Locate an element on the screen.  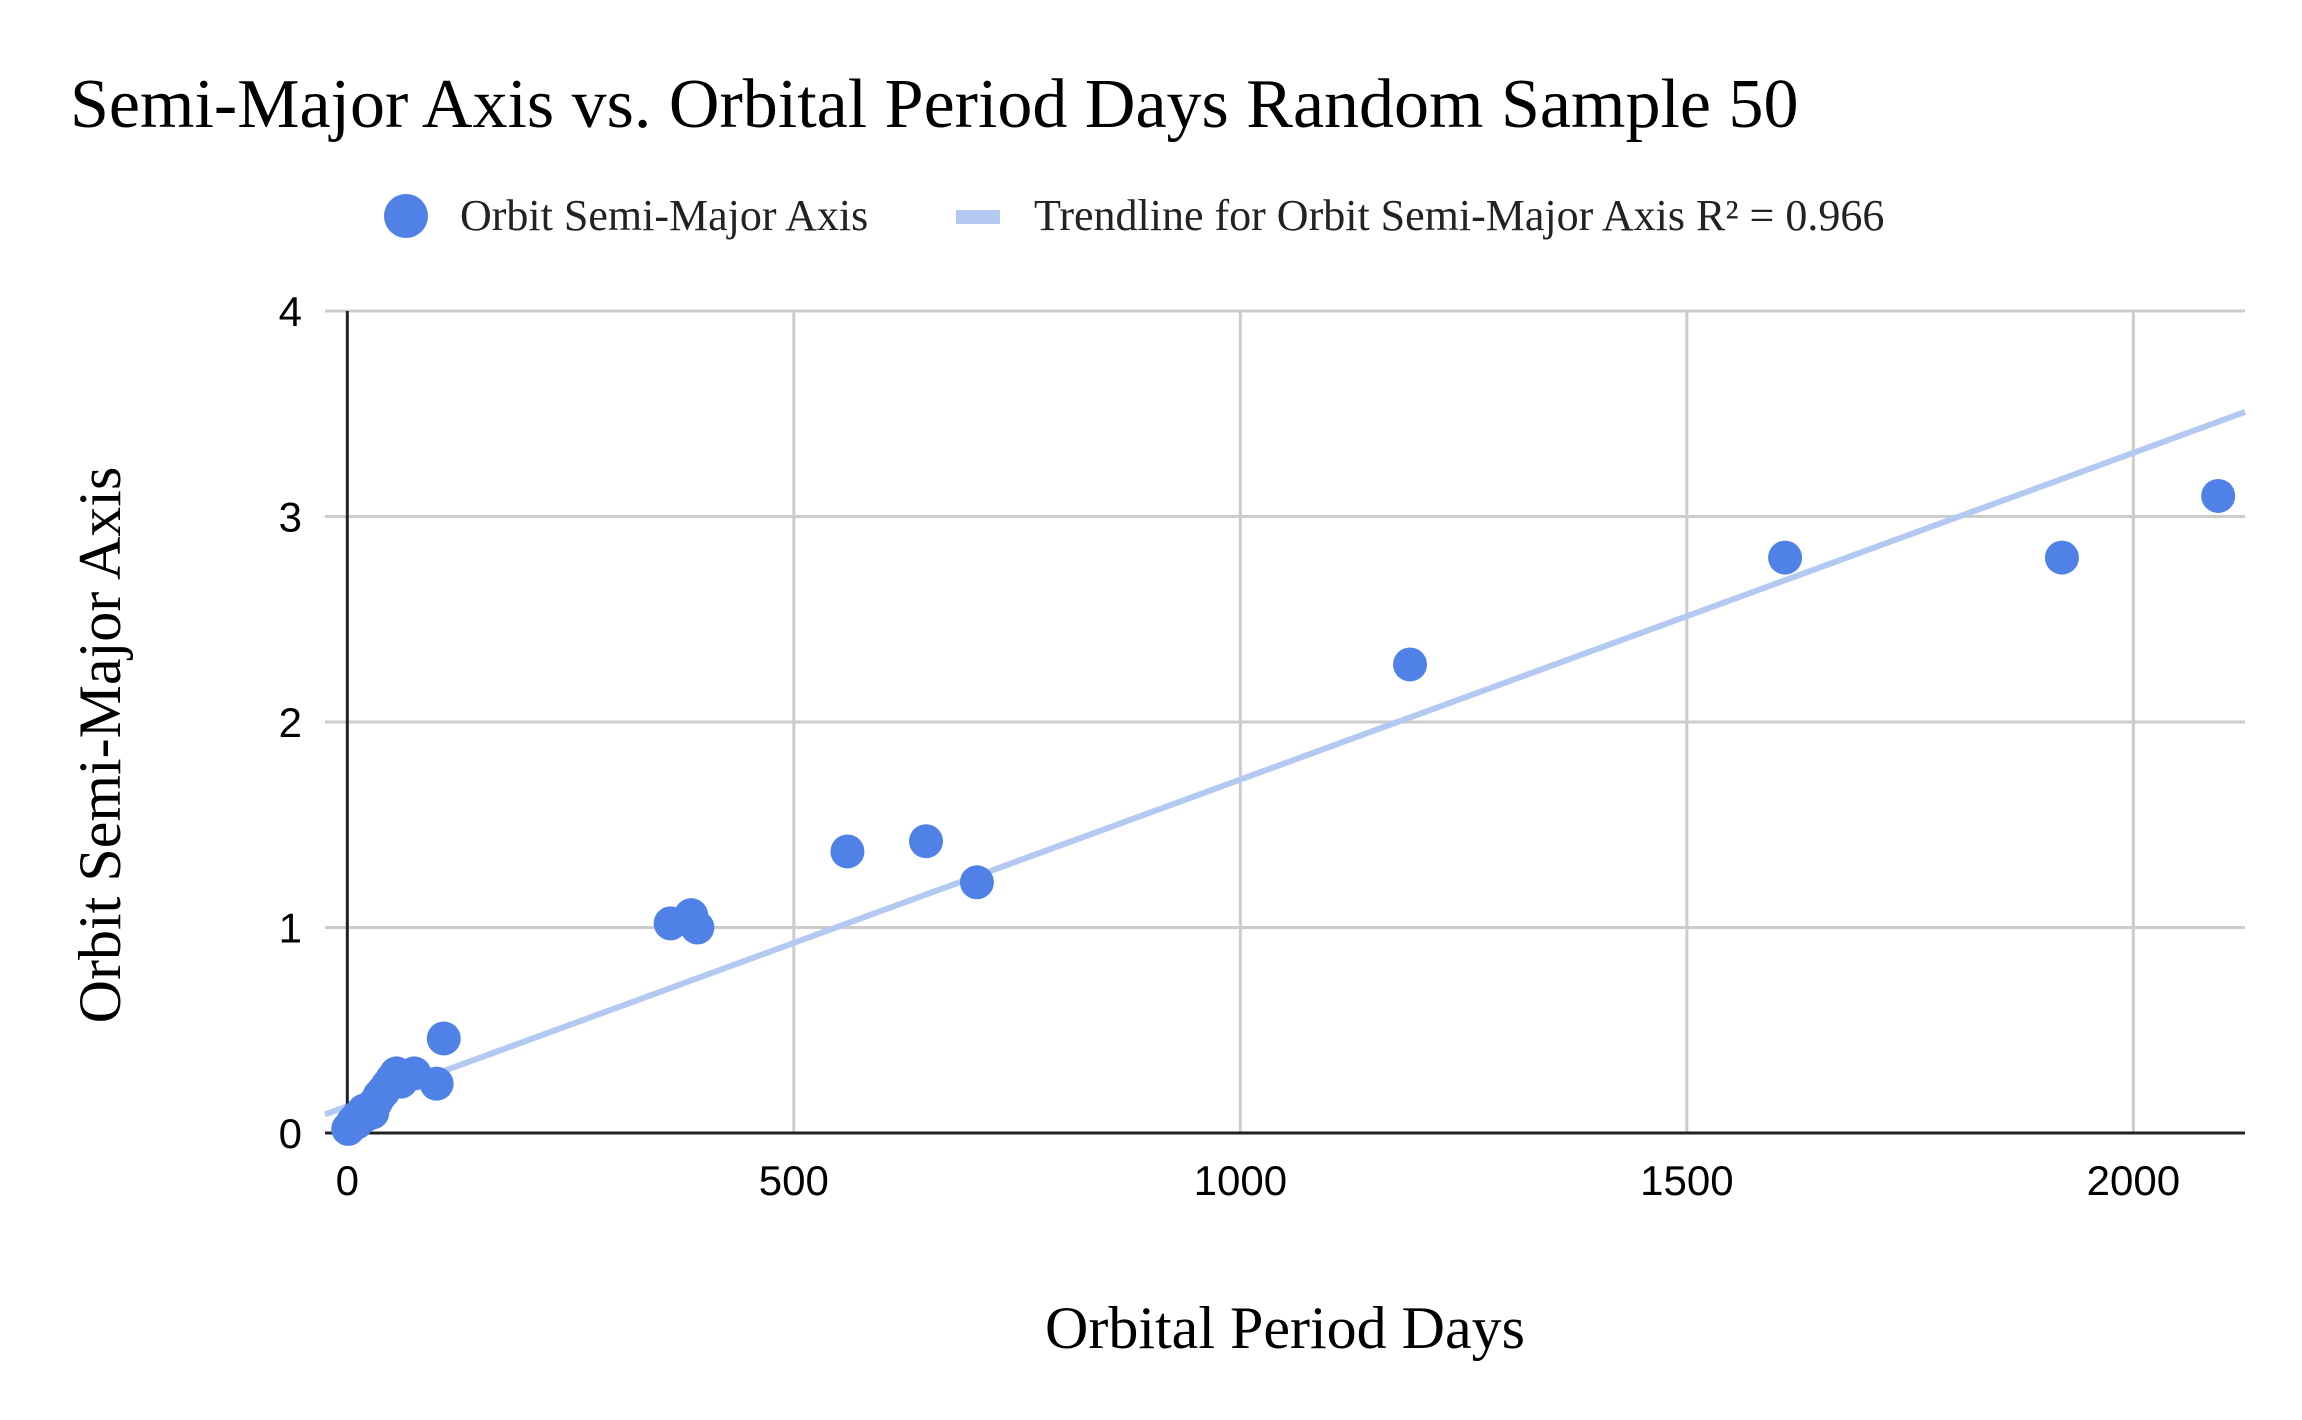
y-tick-label: 0 is located at coordinates (290, 1133).